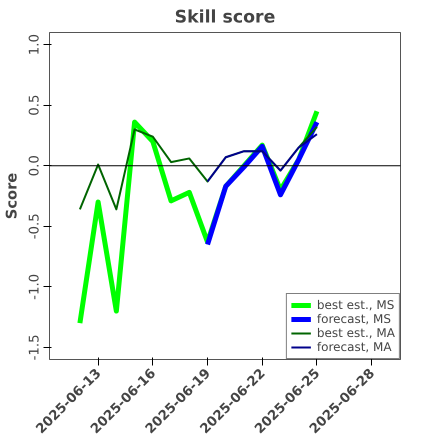  Describe the element at coordinates (12, 196) in the screenshot. I see `y-axis-title: Score` at that location.